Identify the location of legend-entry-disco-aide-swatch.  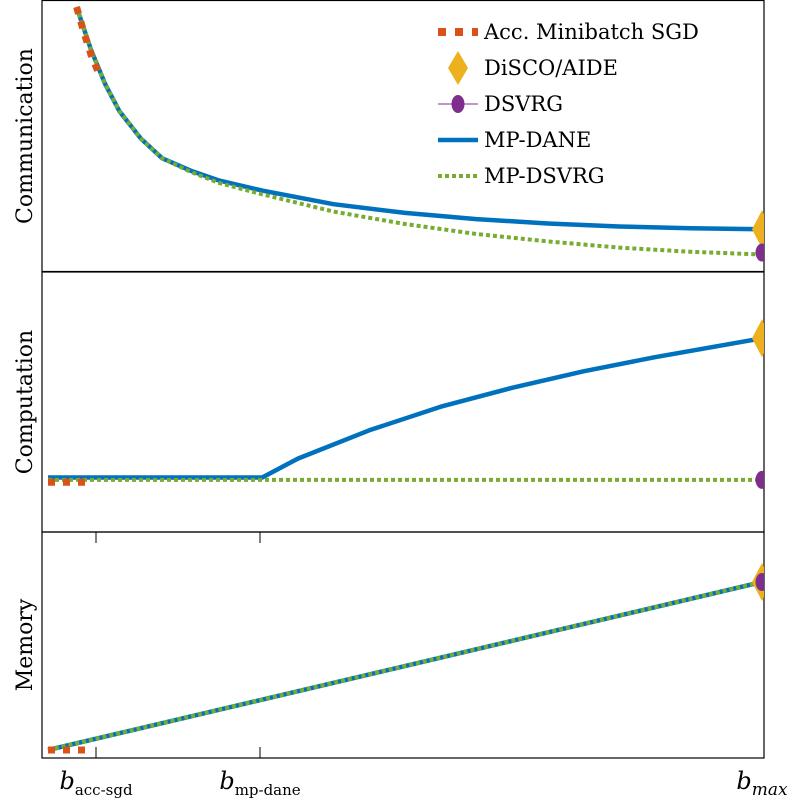
(458, 68).